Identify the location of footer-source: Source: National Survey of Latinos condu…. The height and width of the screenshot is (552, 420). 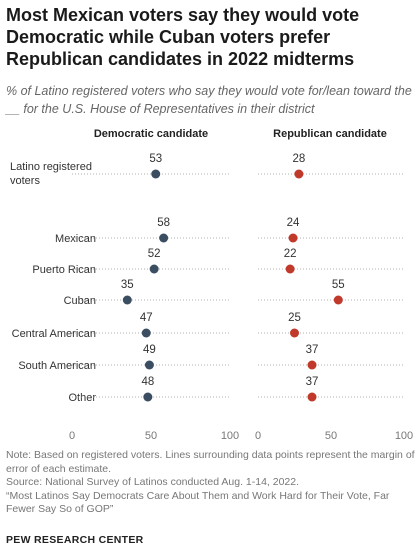
(153, 482).